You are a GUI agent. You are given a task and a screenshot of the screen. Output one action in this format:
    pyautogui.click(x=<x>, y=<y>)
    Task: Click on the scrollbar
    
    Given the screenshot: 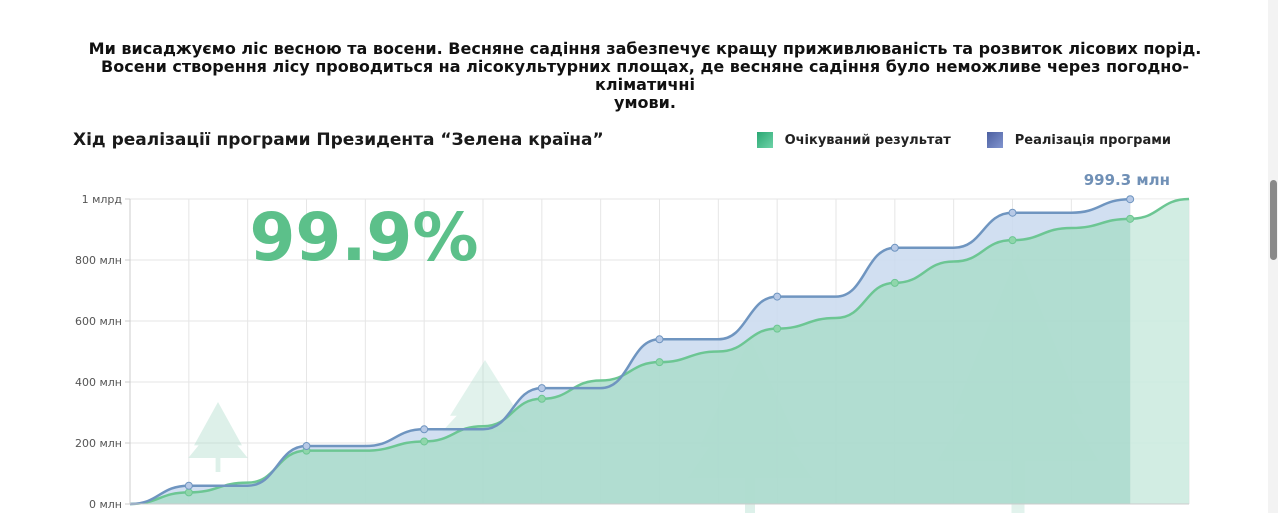 What is the action you would take?
    pyautogui.click(x=1273, y=256)
    